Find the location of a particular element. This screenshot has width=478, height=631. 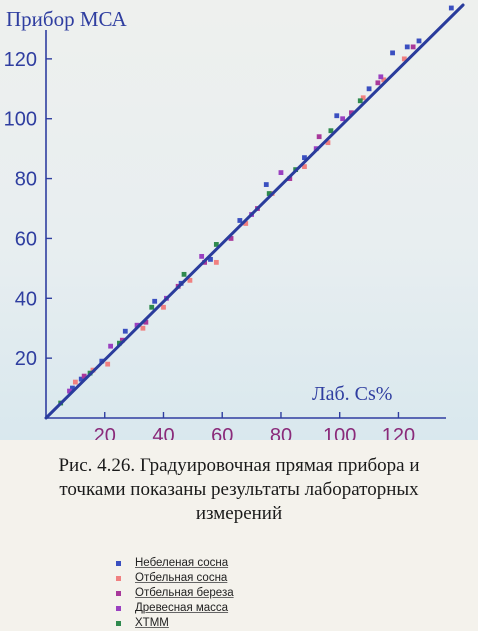

legend-item: Отбельная береза is located at coordinates (175, 593).